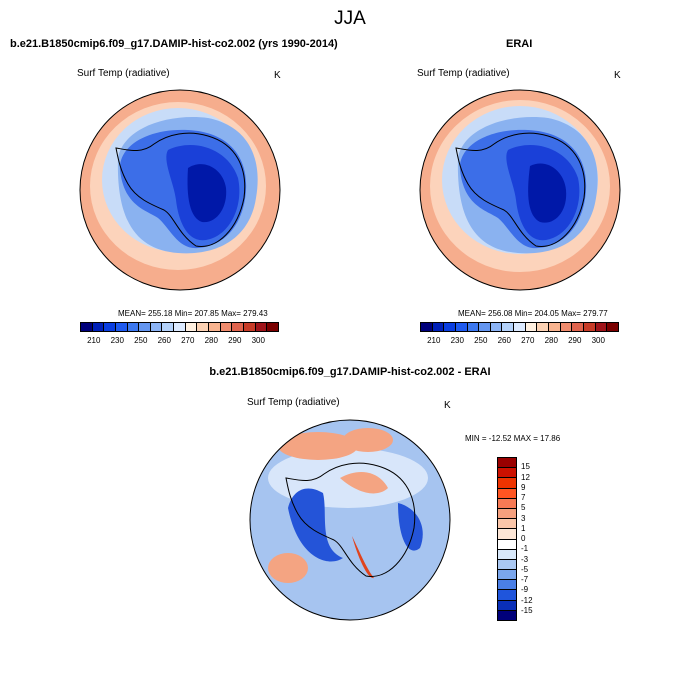 This screenshot has width=700, height=700. Describe the element at coordinates (547, 193) in the screenshot. I see `panel-2-plateau` at that location.